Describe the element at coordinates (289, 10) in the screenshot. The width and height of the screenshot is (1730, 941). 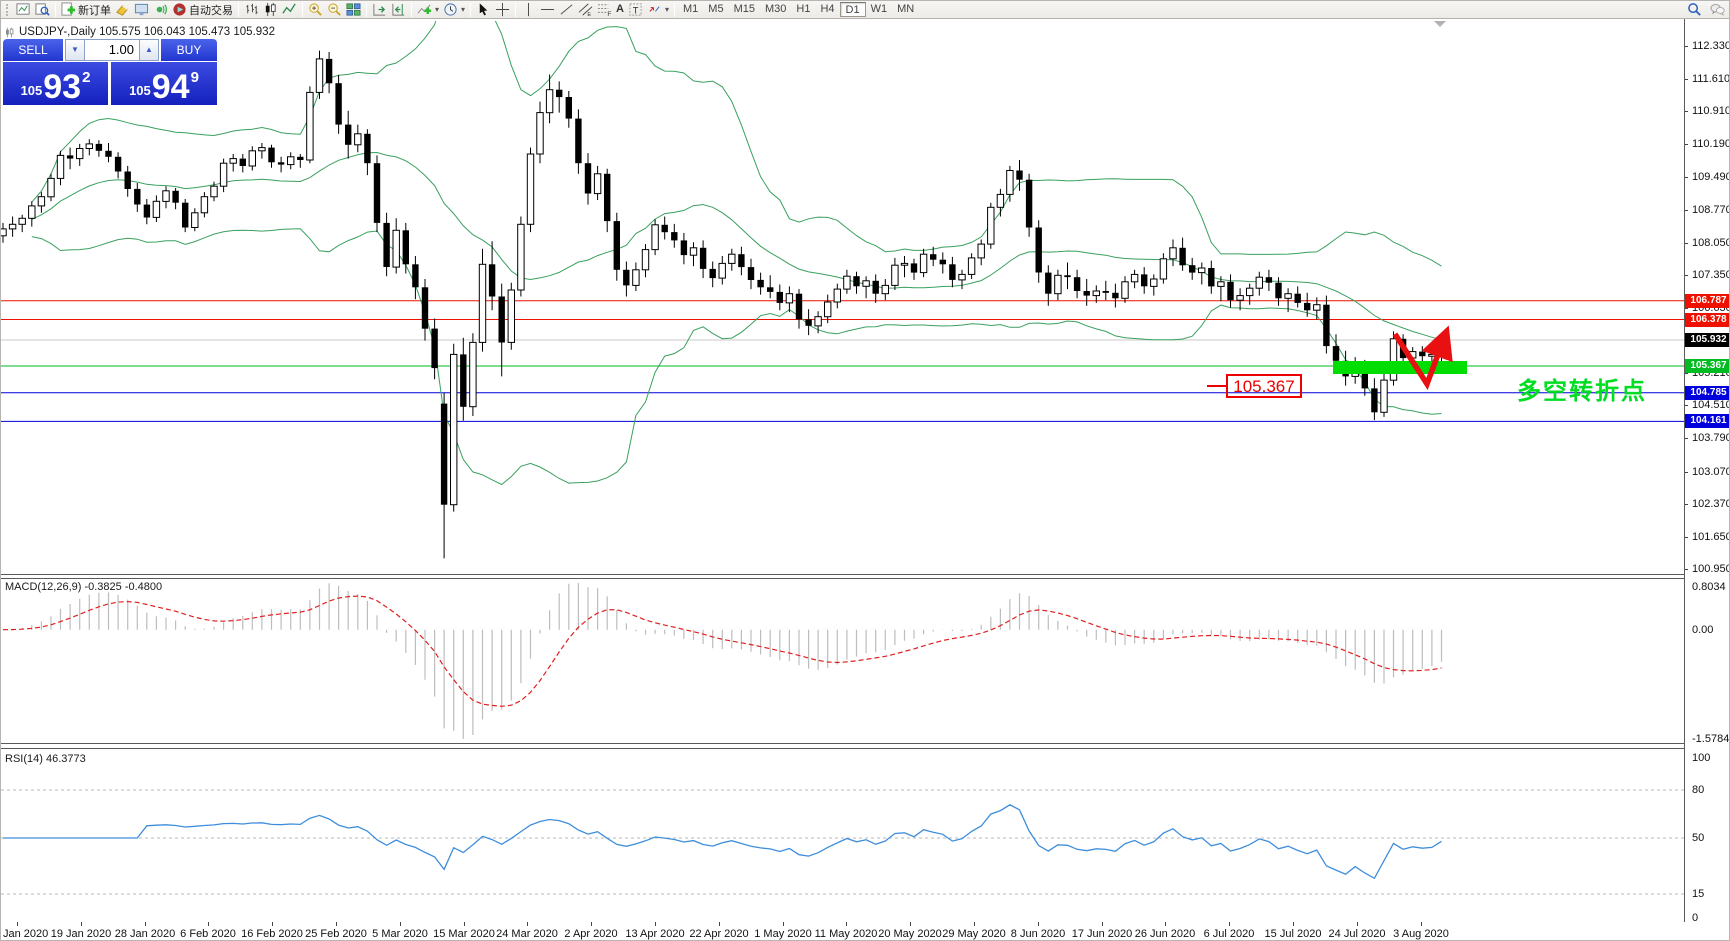
I see `line-chart-mode-button` at that location.